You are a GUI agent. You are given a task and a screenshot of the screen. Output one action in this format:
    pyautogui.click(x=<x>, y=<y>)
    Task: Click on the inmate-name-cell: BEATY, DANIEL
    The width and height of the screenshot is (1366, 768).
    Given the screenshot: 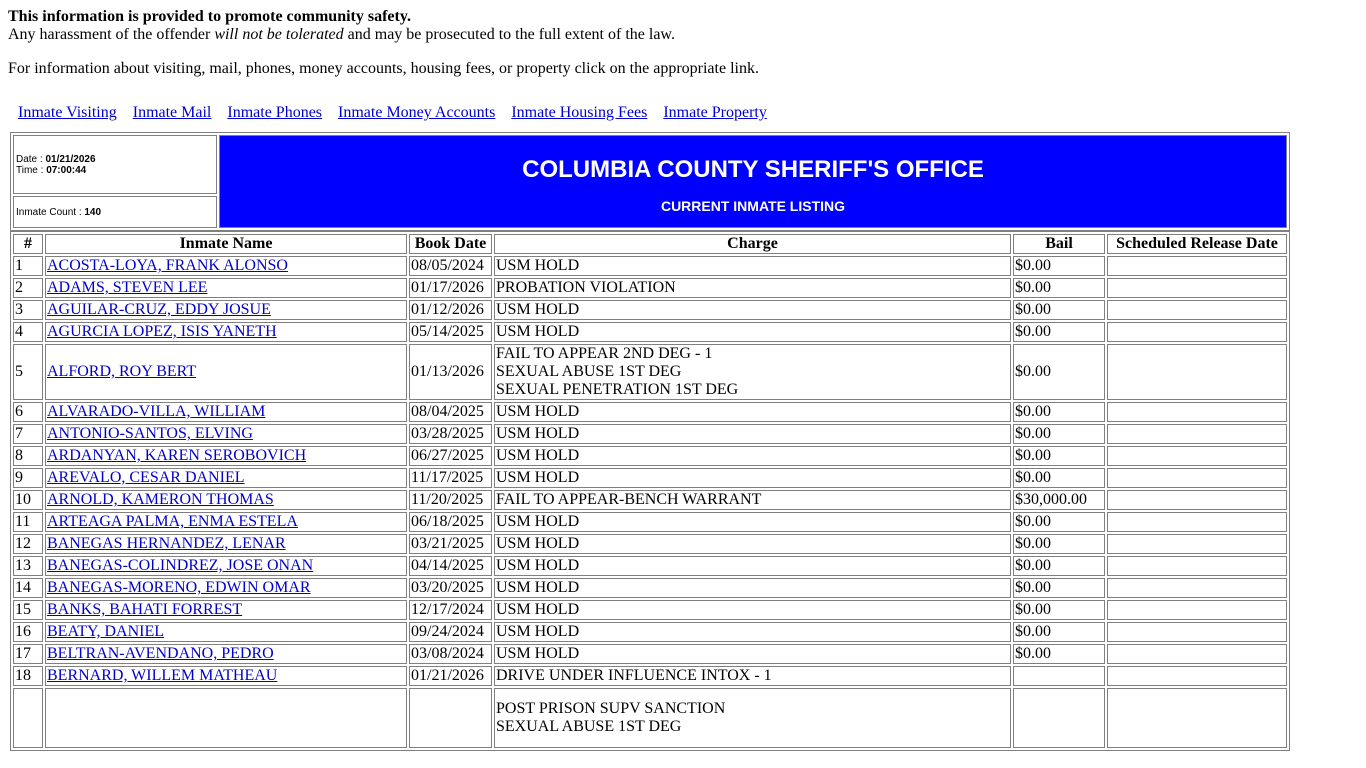 What is the action you would take?
    pyautogui.click(x=226, y=632)
    